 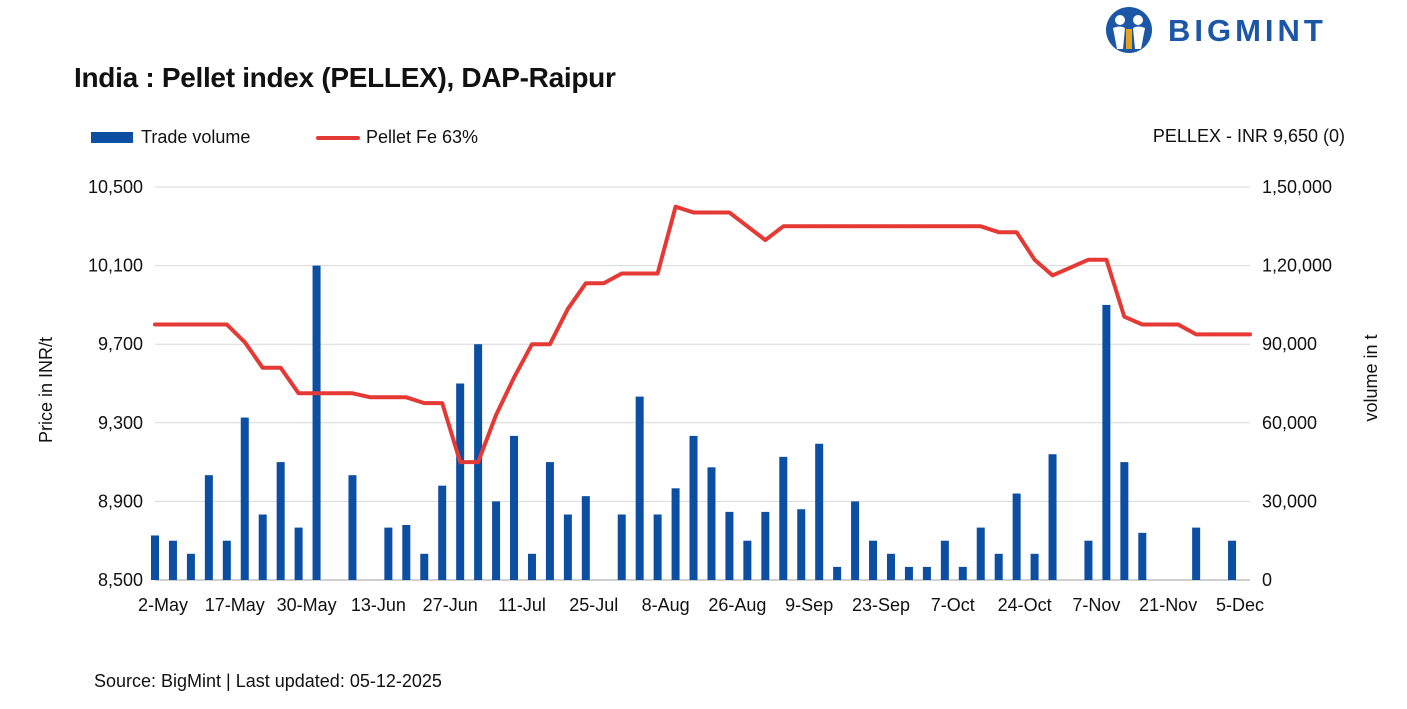 I want to click on x-tick-label: 21-Nov, so click(x=1168, y=605).